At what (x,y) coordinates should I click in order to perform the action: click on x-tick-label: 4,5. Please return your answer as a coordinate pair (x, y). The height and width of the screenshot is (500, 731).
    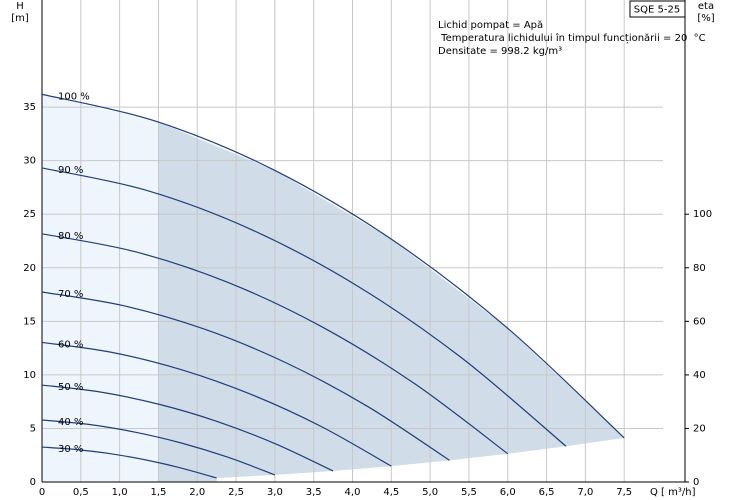
    Looking at the image, I should click on (391, 492).